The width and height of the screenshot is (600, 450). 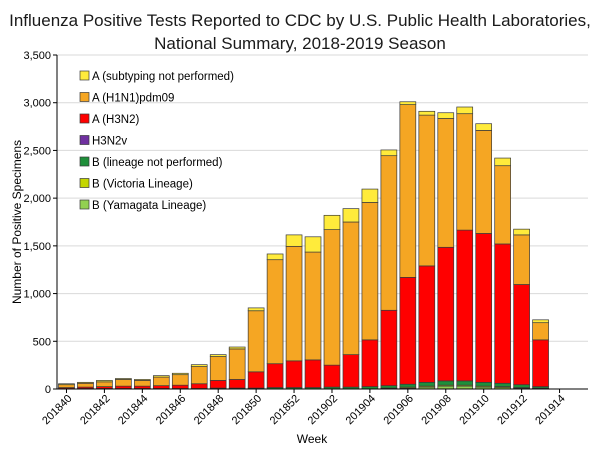 I want to click on y-tick-label: 500, so click(x=42, y=342).